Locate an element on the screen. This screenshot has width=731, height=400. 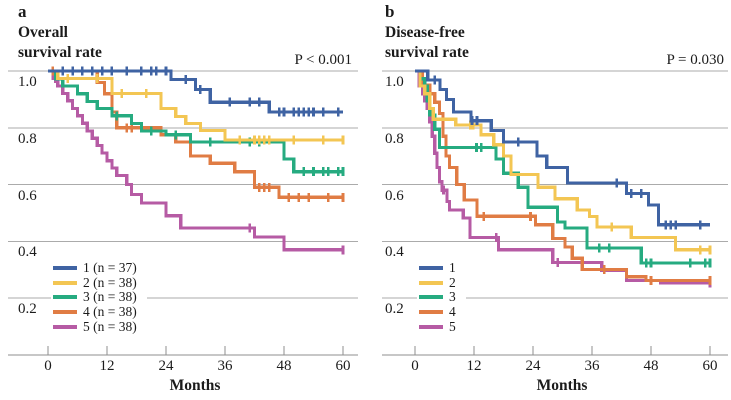
panel-b-ytick-1.0: 1.0 is located at coordinates (394, 82).